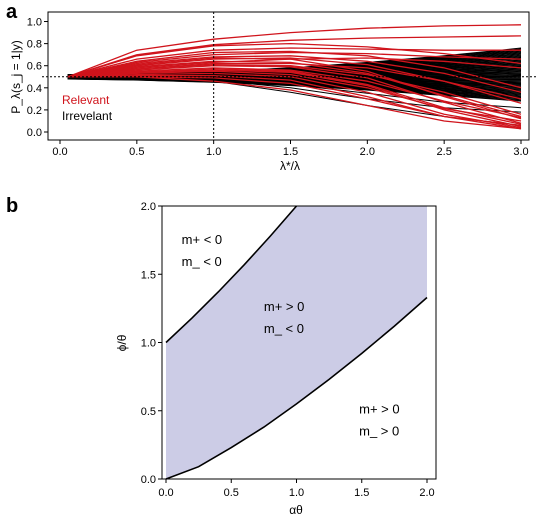  What do you see at coordinates (122, 342) in the screenshot?
I see `panel-b-y-axis-title: ϕ/θ` at bounding box center [122, 342].